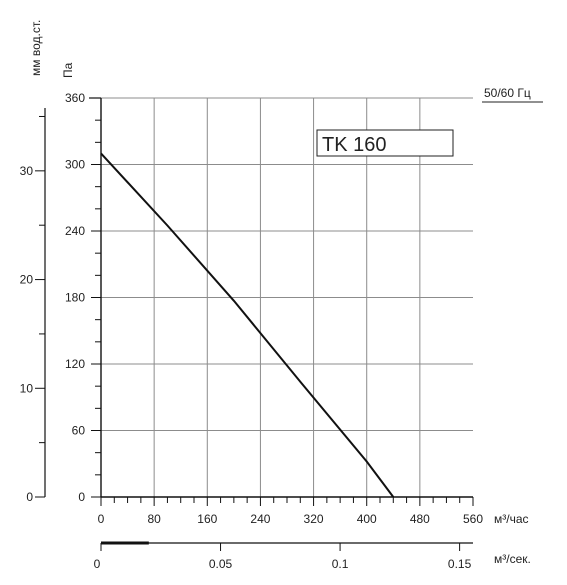  What do you see at coordinates (207, 519) in the screenshot?
I see `x-tick-label: 160` at bounding box center [207, 519].